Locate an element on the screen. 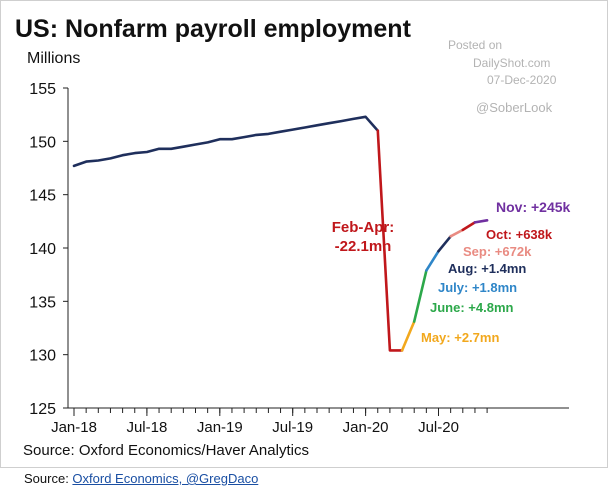  chart-title: US: Nonfarm payroll employment is located at coordinates (213, 29).